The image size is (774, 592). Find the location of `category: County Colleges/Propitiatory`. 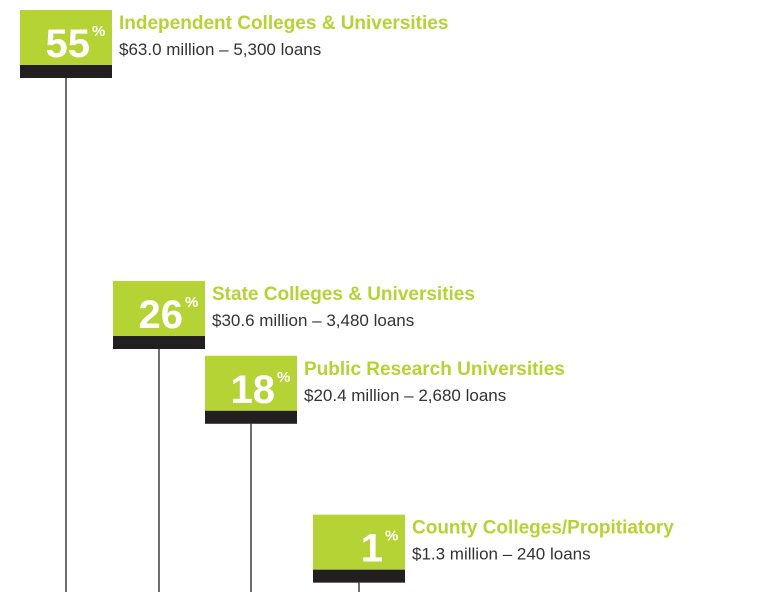

category: County Colleges/Propitiatory is located at coordinates (543, 528).